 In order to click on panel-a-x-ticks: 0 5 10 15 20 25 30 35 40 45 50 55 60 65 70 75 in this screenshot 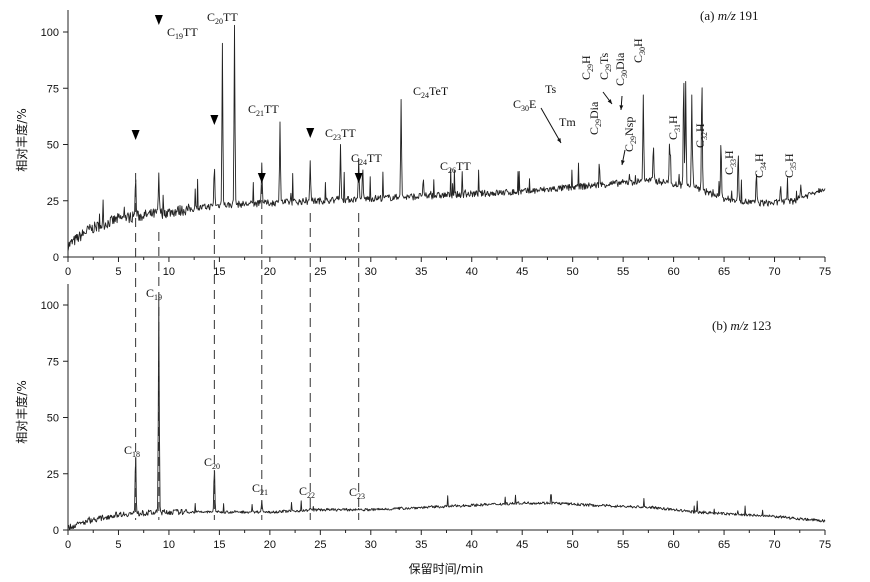, I will do `click(448, 267)`.